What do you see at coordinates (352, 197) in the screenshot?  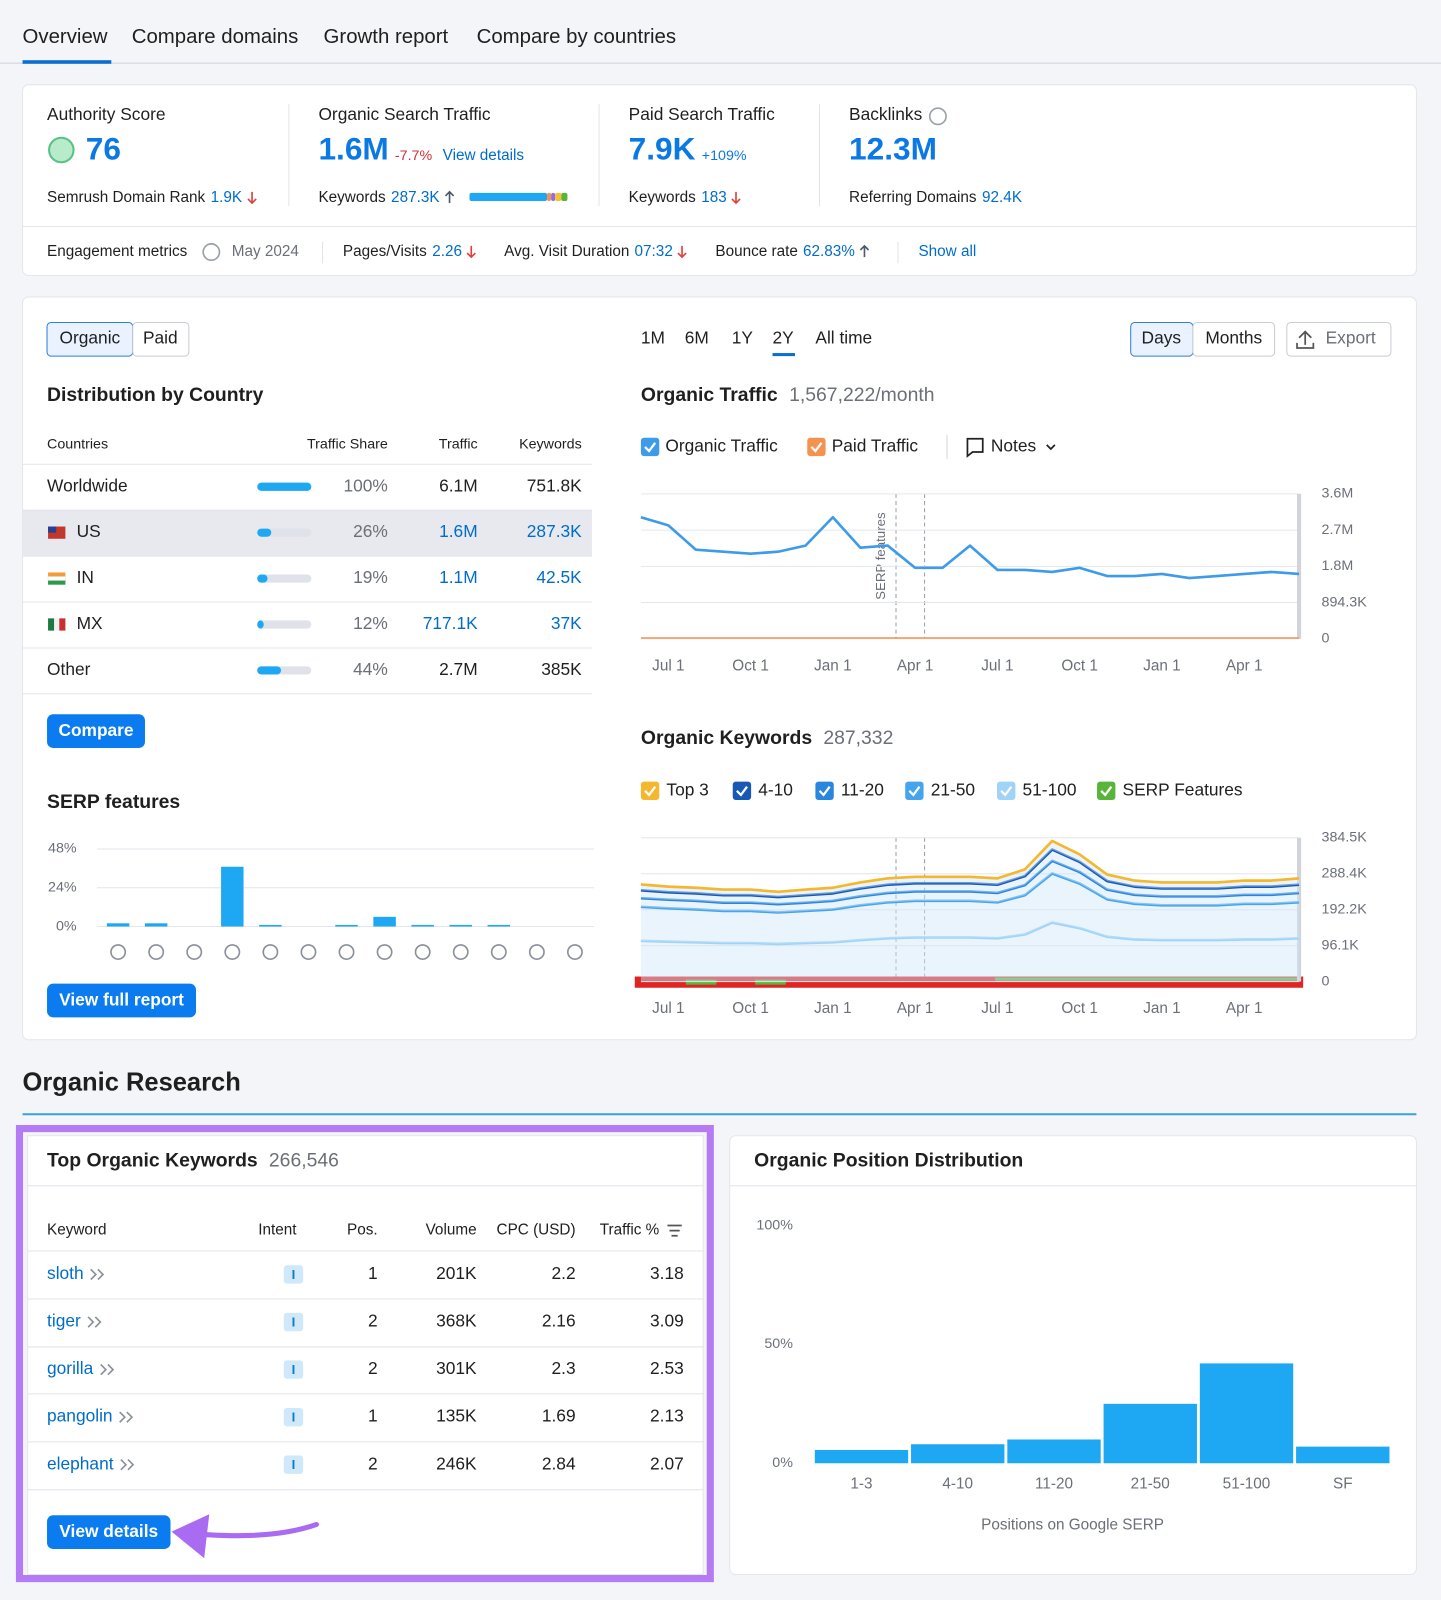 I see `metric-sub-label: Keywords` at bounding box center [352, 197].